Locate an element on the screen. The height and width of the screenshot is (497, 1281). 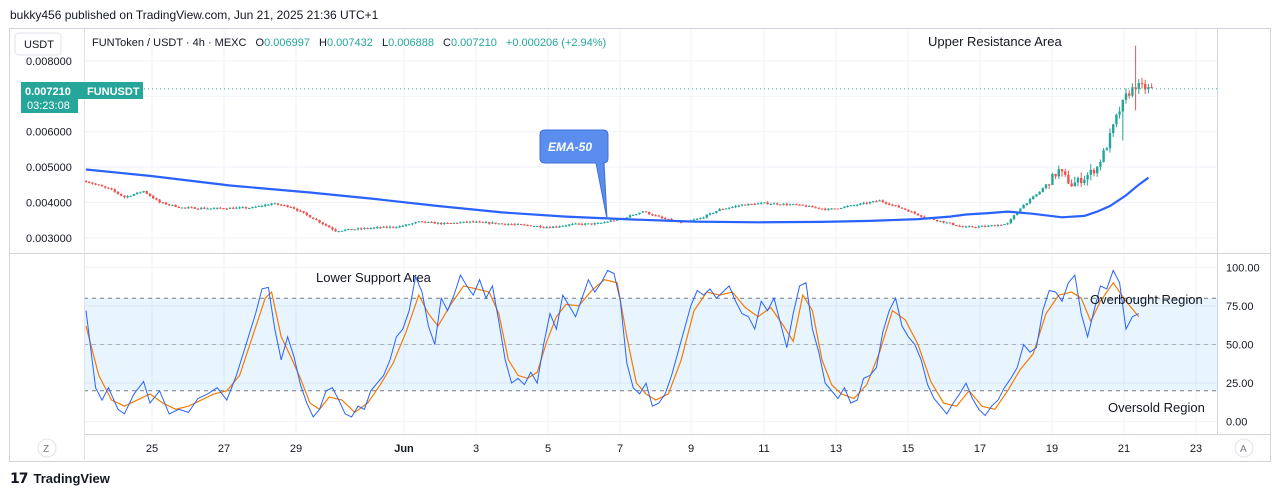
footer-brand-label: TradingView is located at coordinates (71, 478).